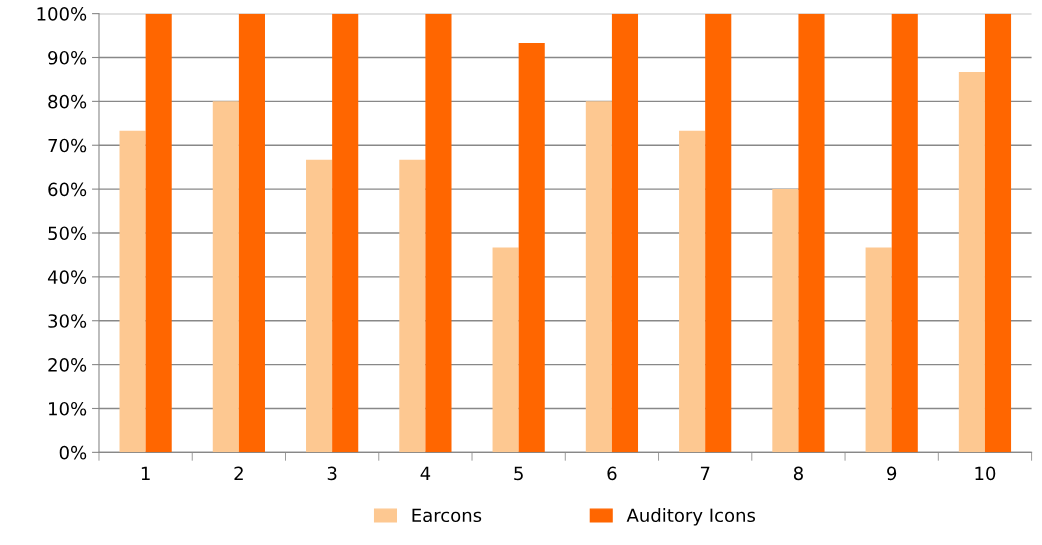  I want to click on y-tick-label: 30%, so click(67, 321).